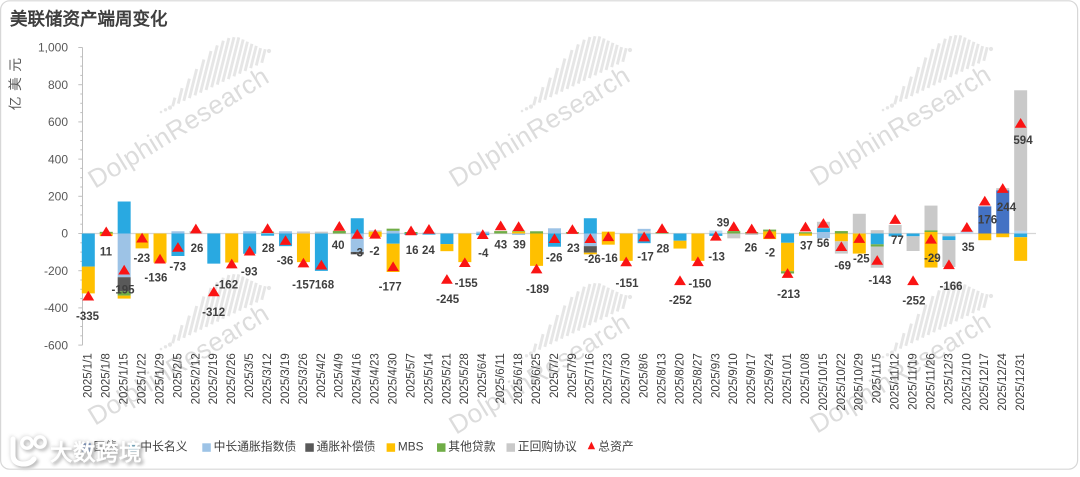  I want to click on svg-text: -93, so click(249, 272).